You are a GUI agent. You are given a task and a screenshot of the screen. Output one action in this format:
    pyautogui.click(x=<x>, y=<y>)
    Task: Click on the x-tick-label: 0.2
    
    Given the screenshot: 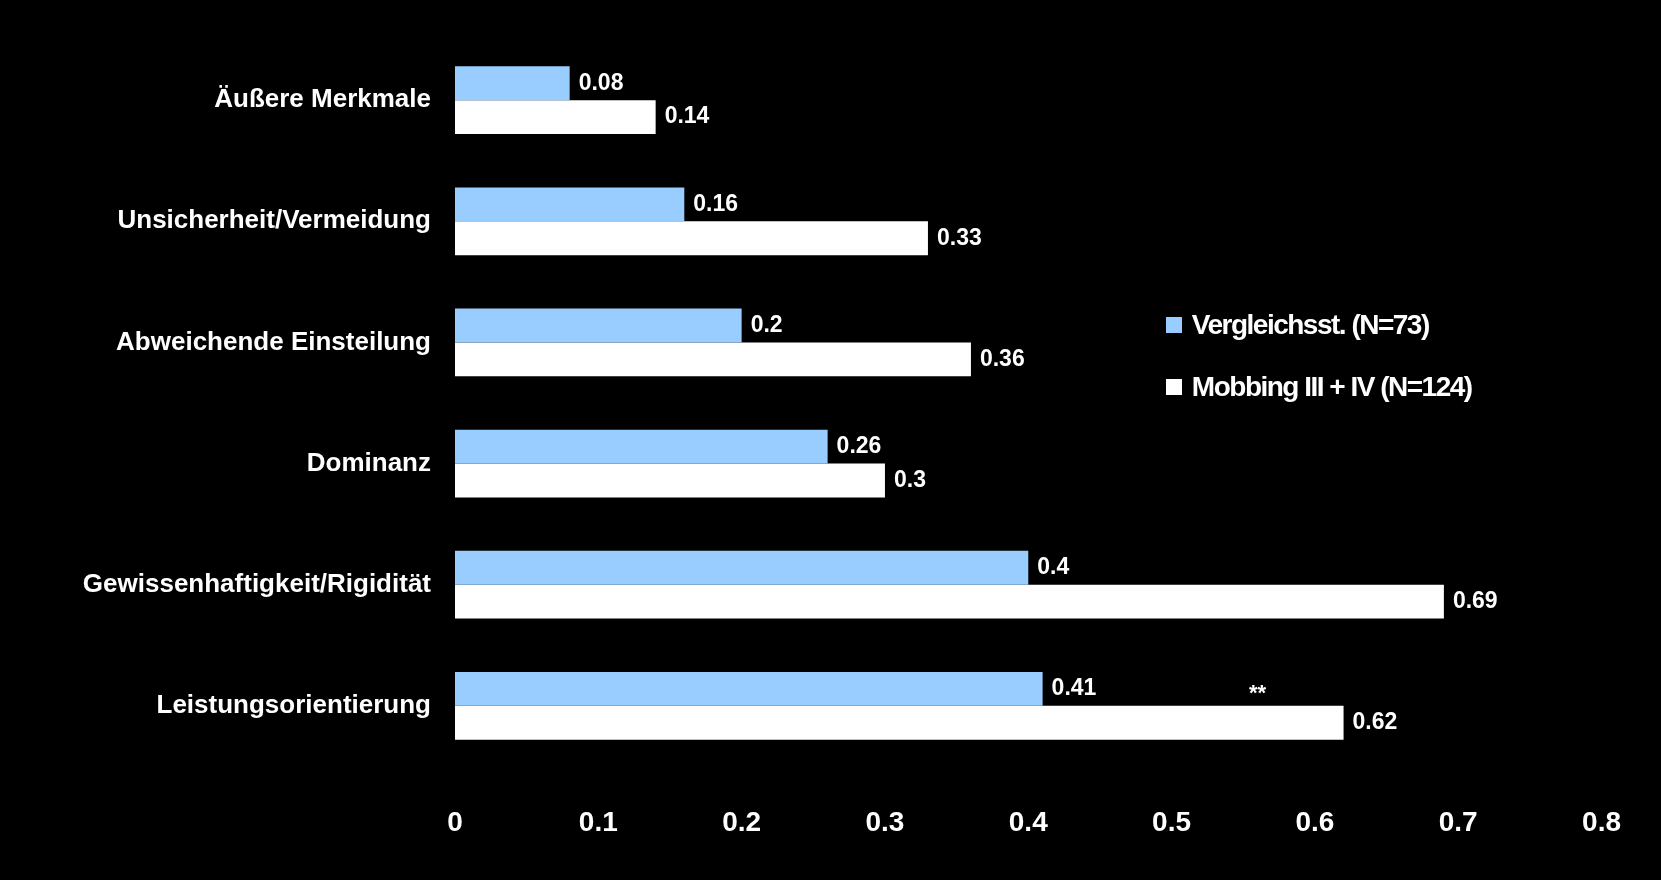 What is the action you would take?
    pyautogui.click(x=742, y=821)
    